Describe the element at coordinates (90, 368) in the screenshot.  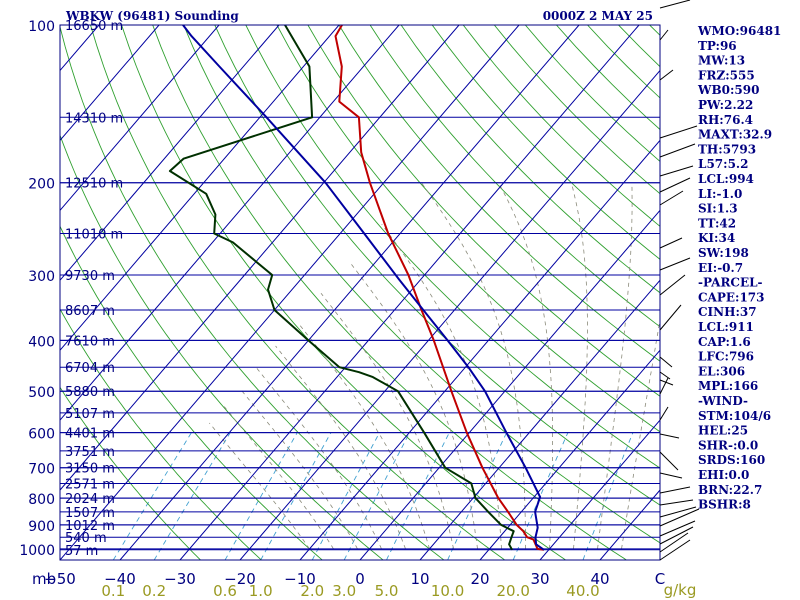
I see `height-label: 6704 m` at that location.